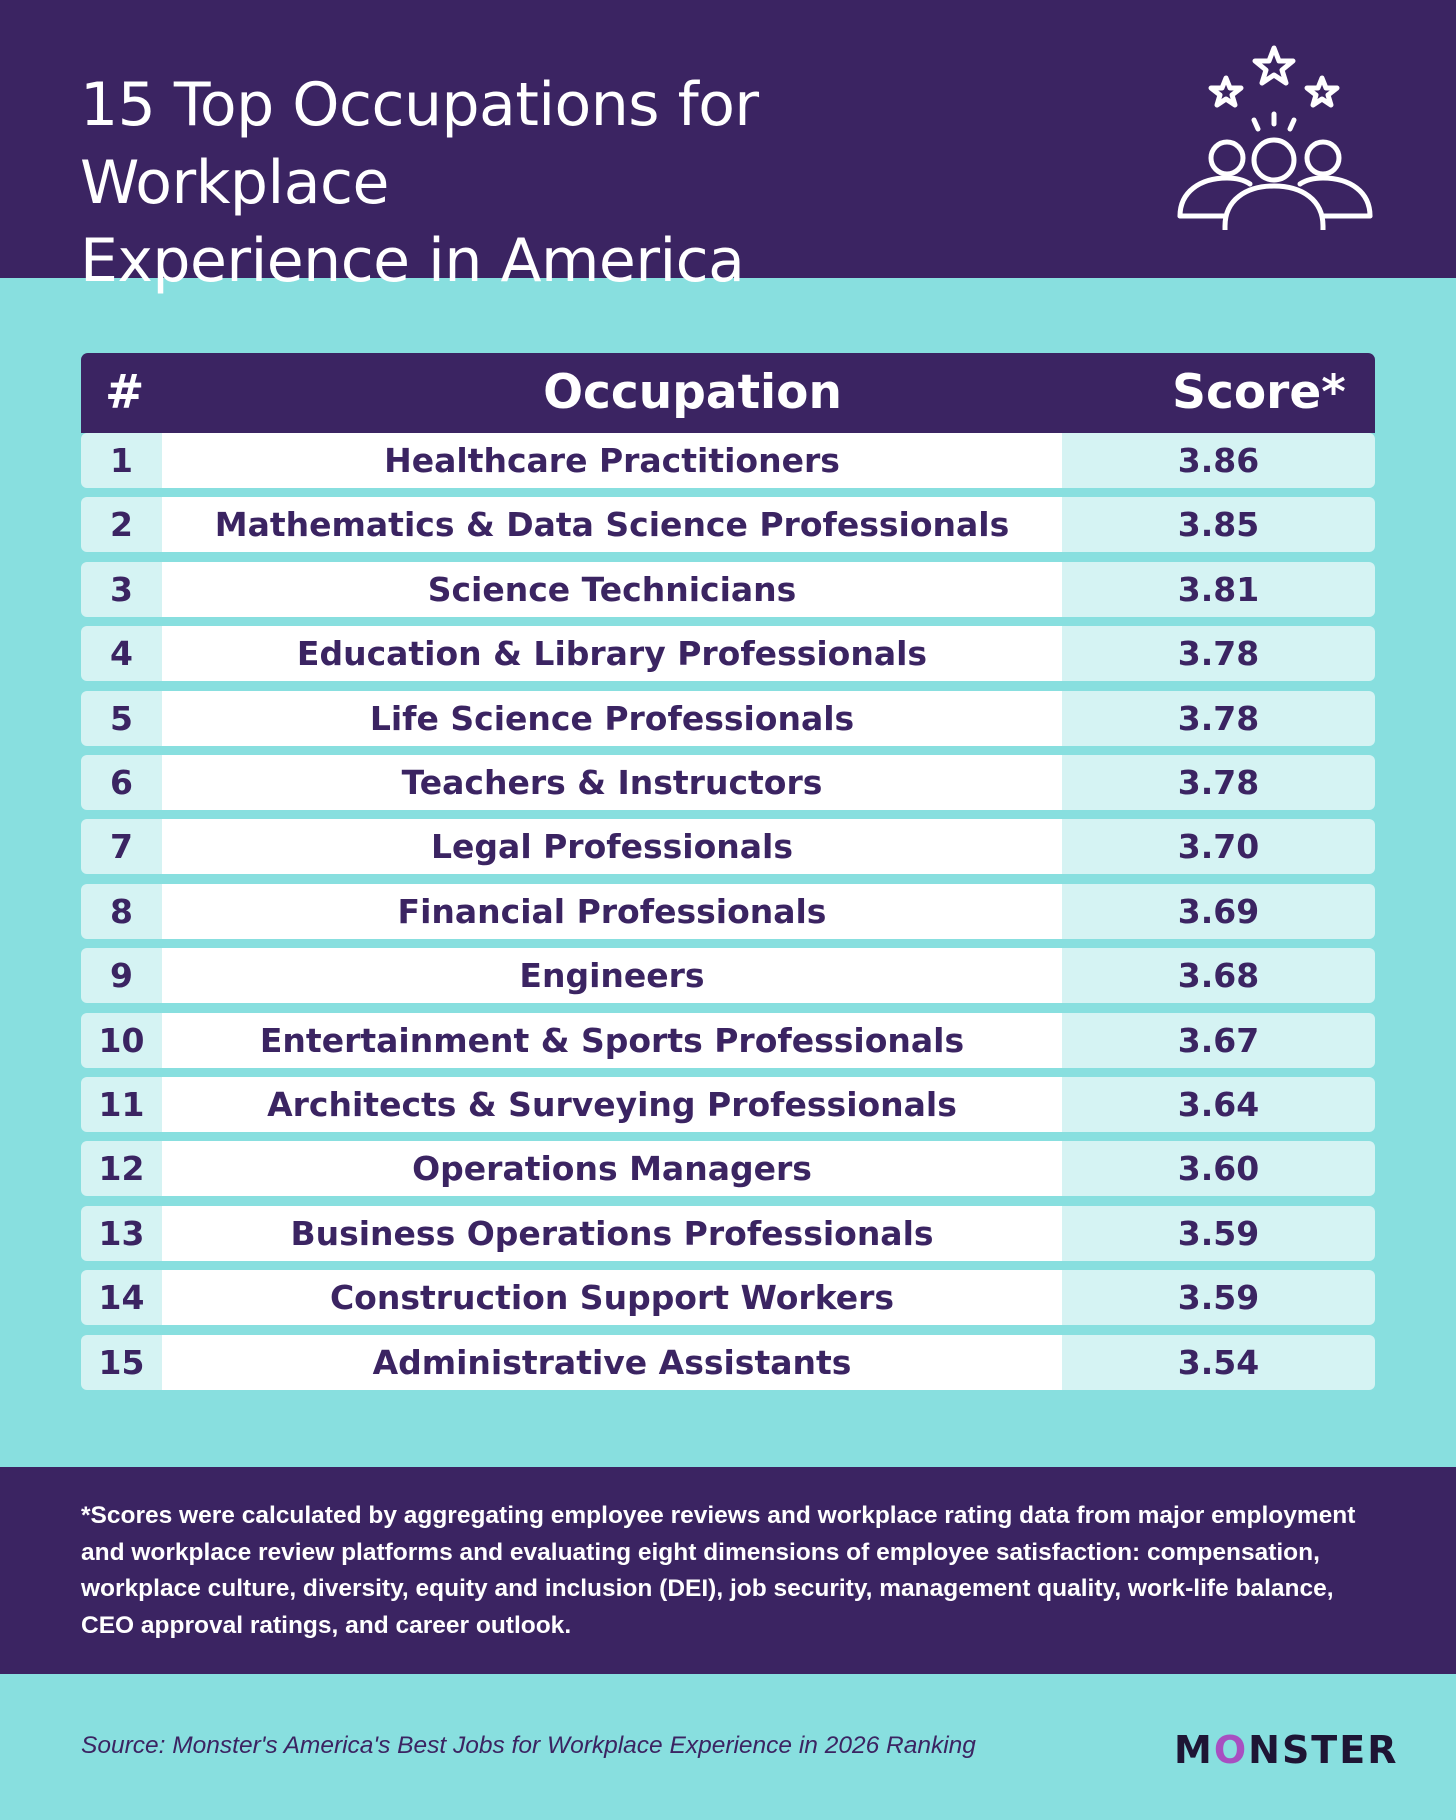  I want to click on logo-letters-nster: NSTER, so click(1323, 1750).